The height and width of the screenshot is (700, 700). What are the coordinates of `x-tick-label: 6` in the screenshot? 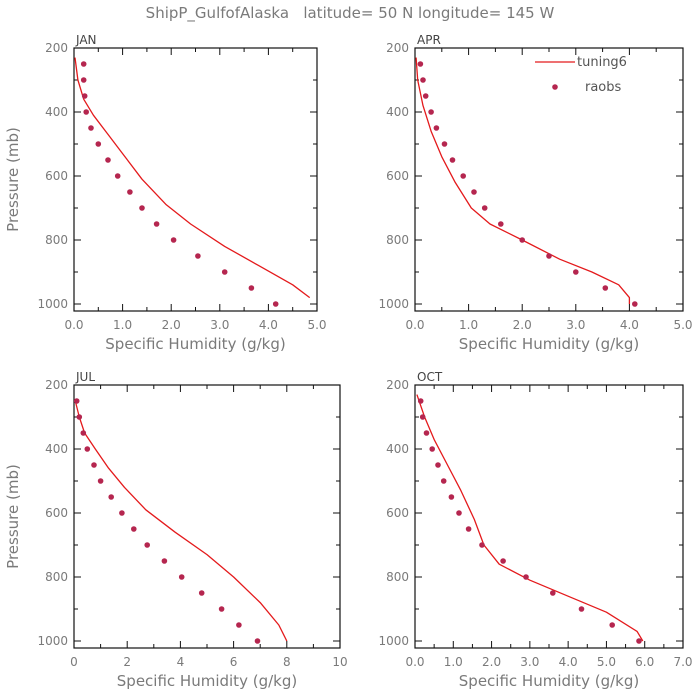 It's located at (234, 662).